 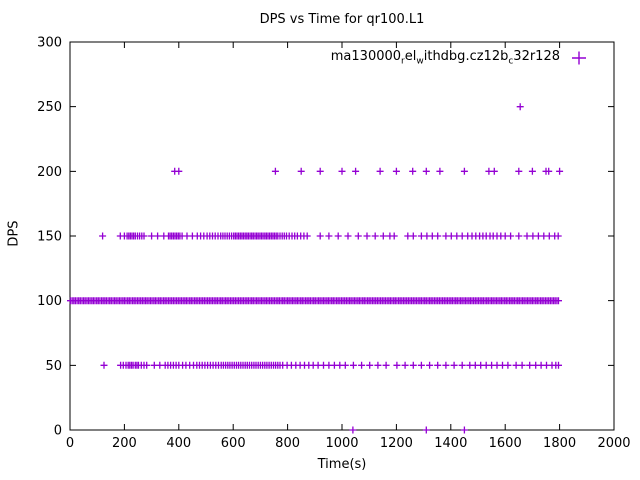 What do you see at coordinates (613, 443) in the screenshot?
I see `x-tick-label: 2000` at bounding box center [613, 443].